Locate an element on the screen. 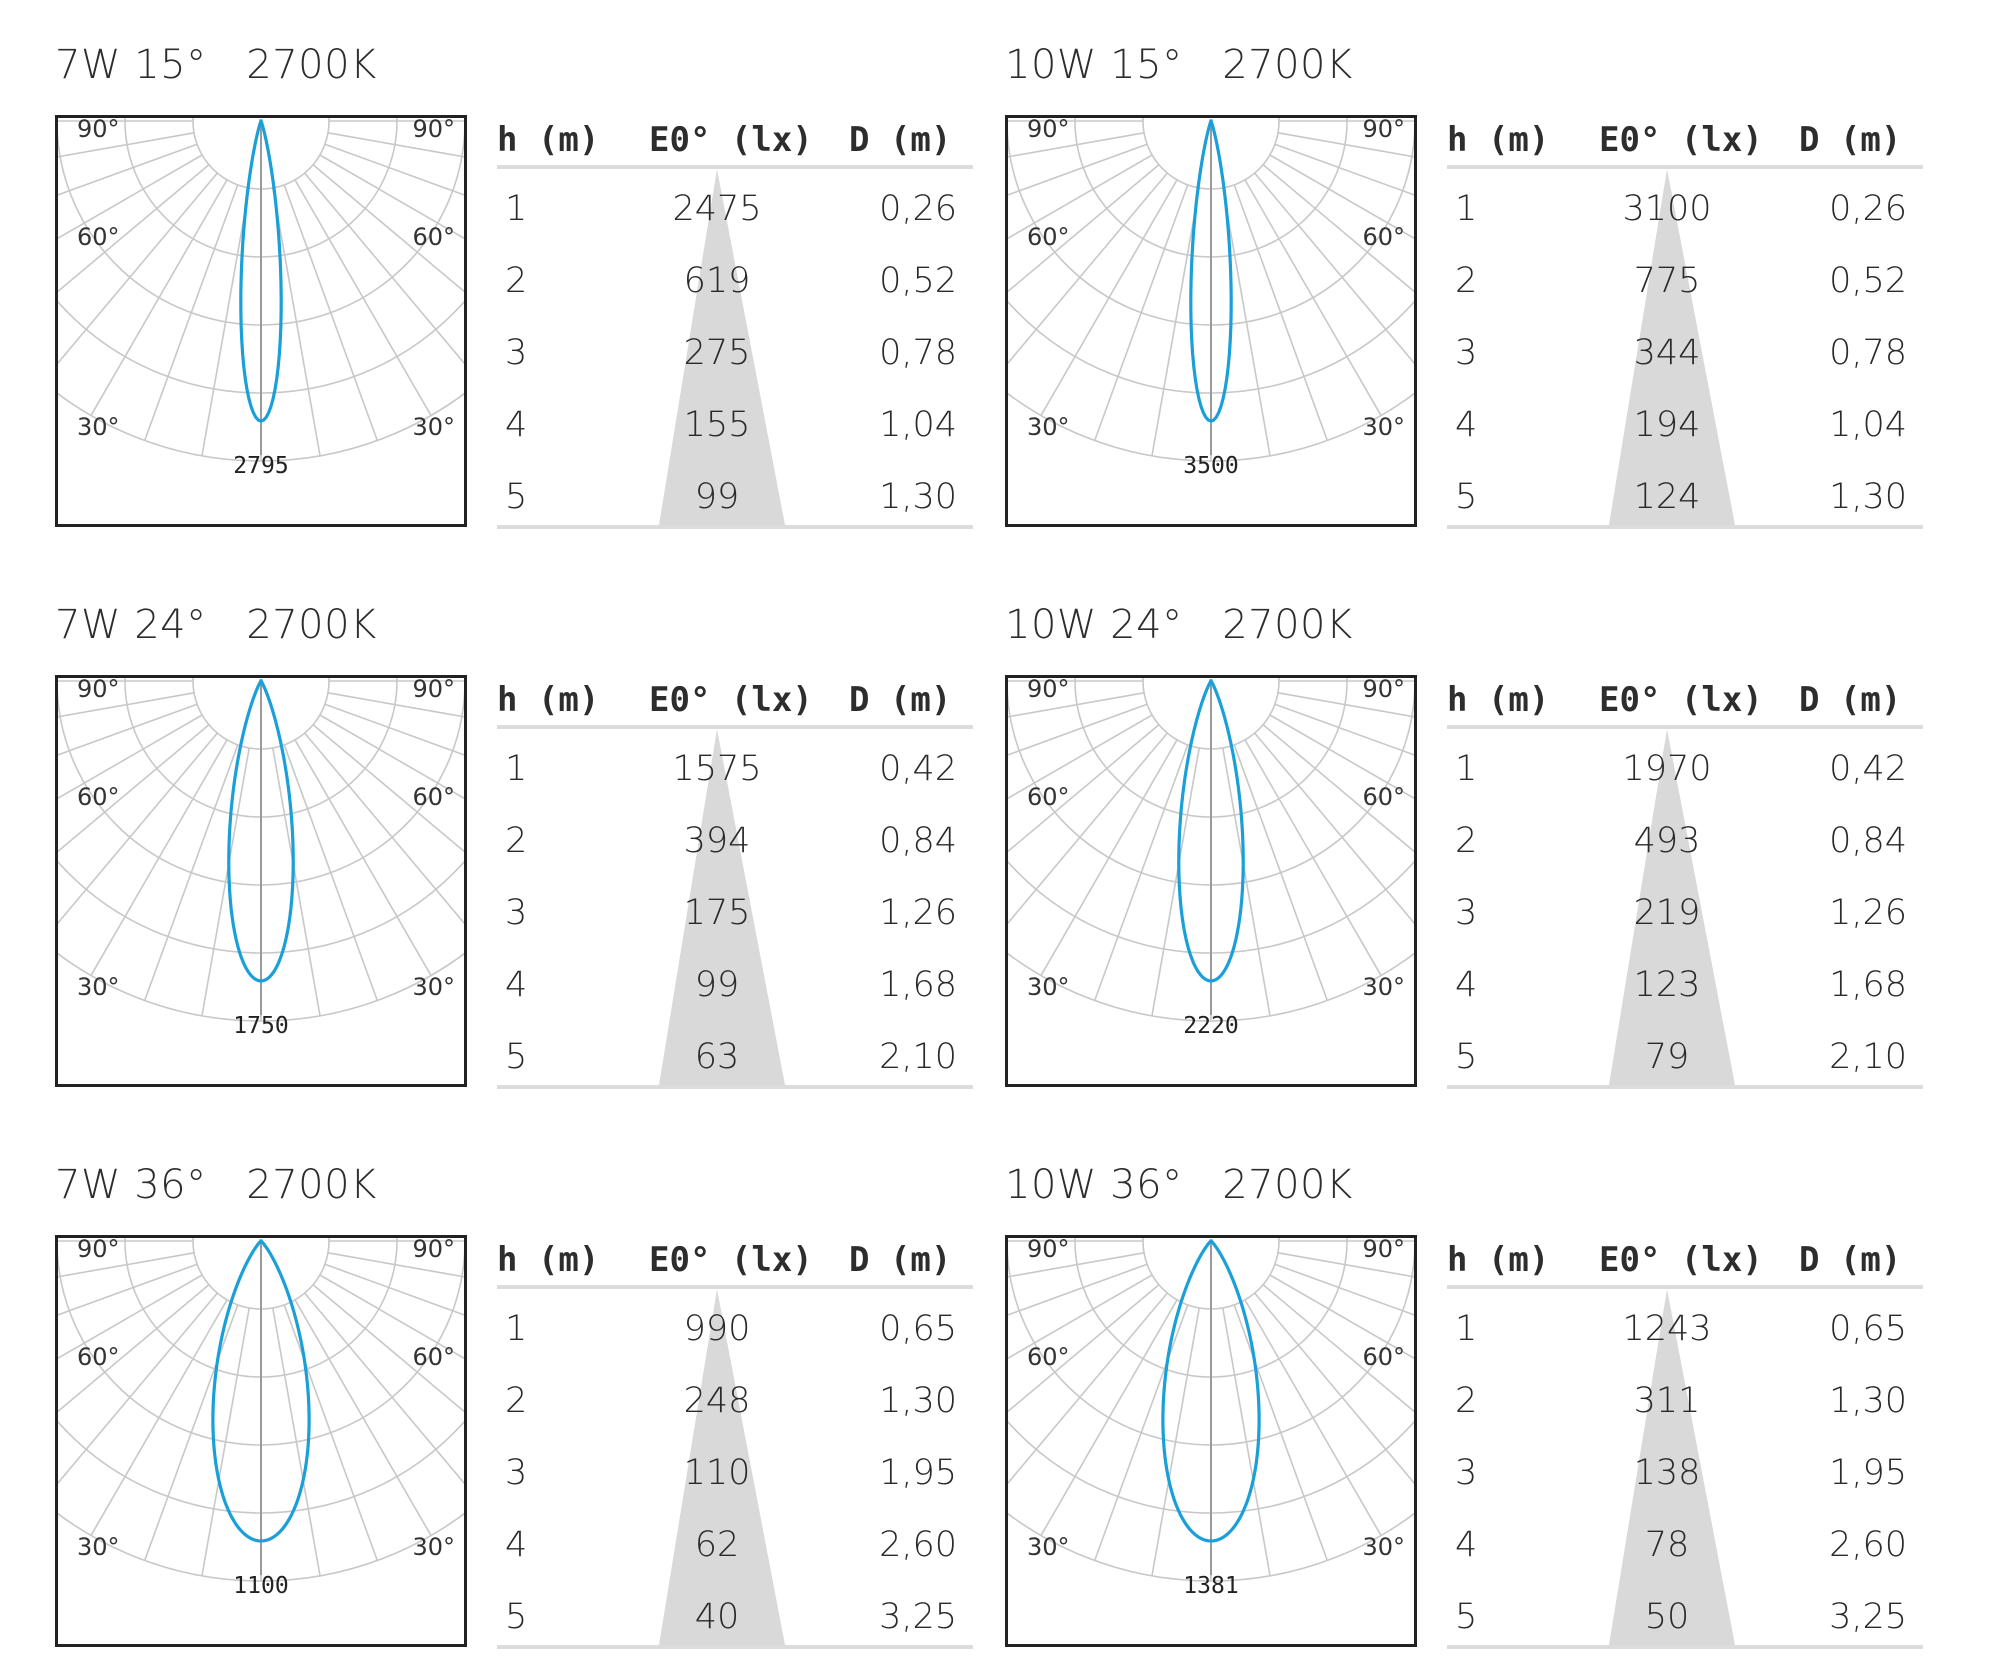  cell-diameter: 0,26 is located at coordinates (1868, 209).